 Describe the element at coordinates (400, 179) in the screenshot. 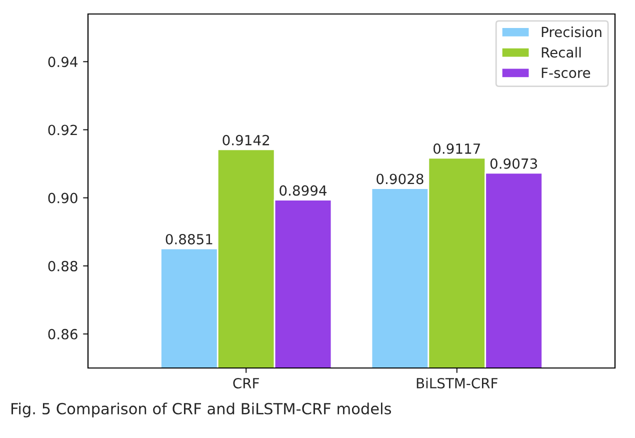

I see `data-label: 0.9028` at that location.